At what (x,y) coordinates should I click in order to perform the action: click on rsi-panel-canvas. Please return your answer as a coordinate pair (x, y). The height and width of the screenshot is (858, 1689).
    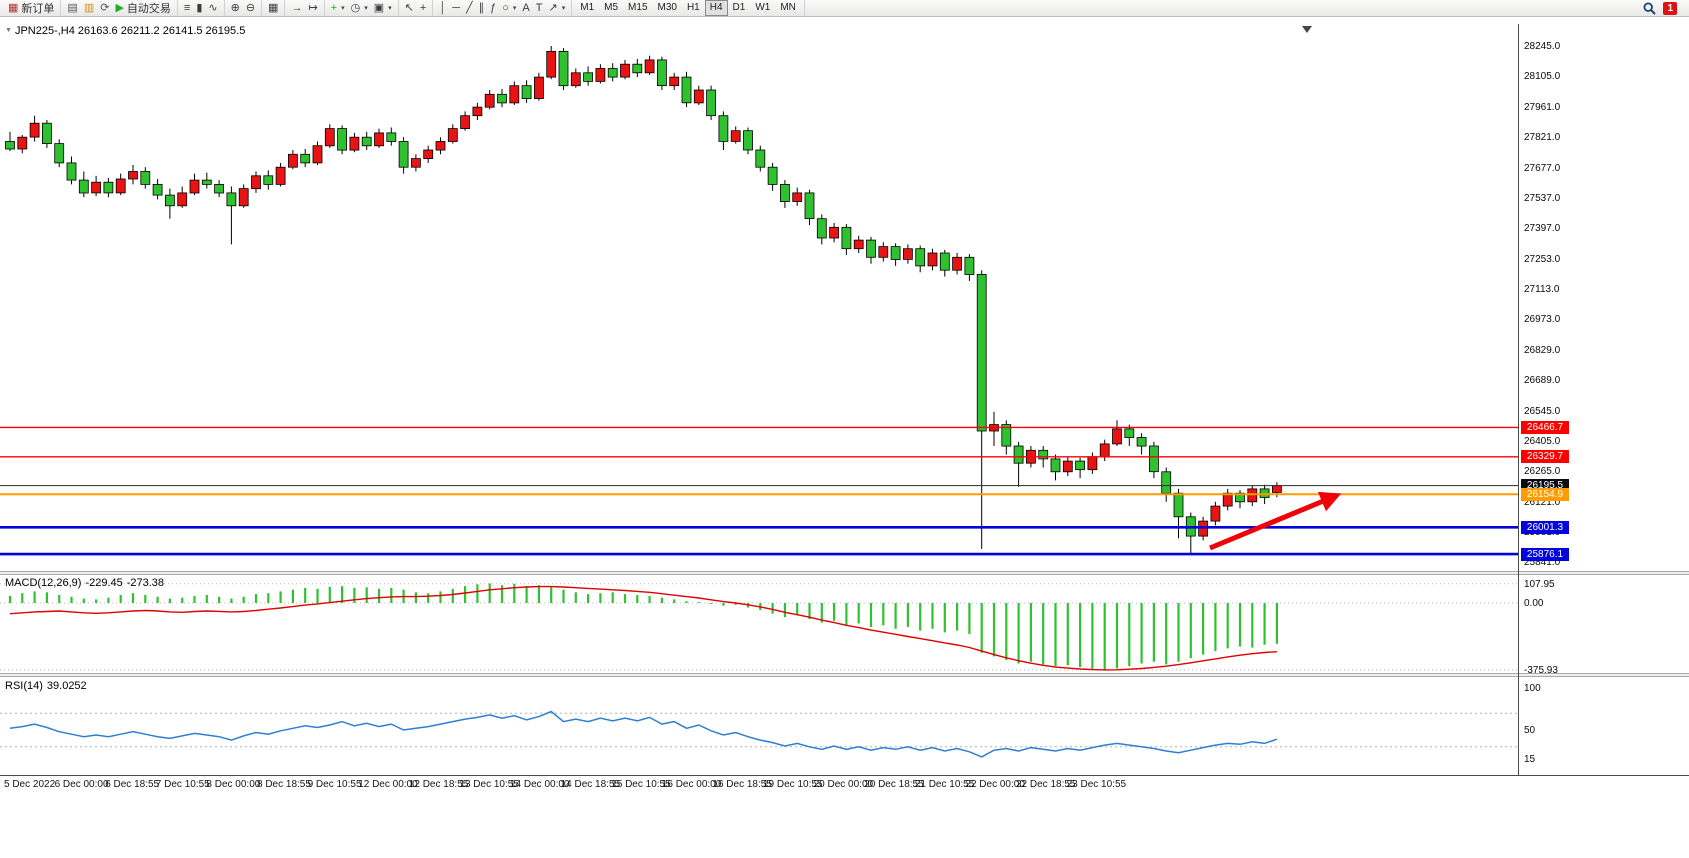
    Looking at the image, I should click on (844, 726).